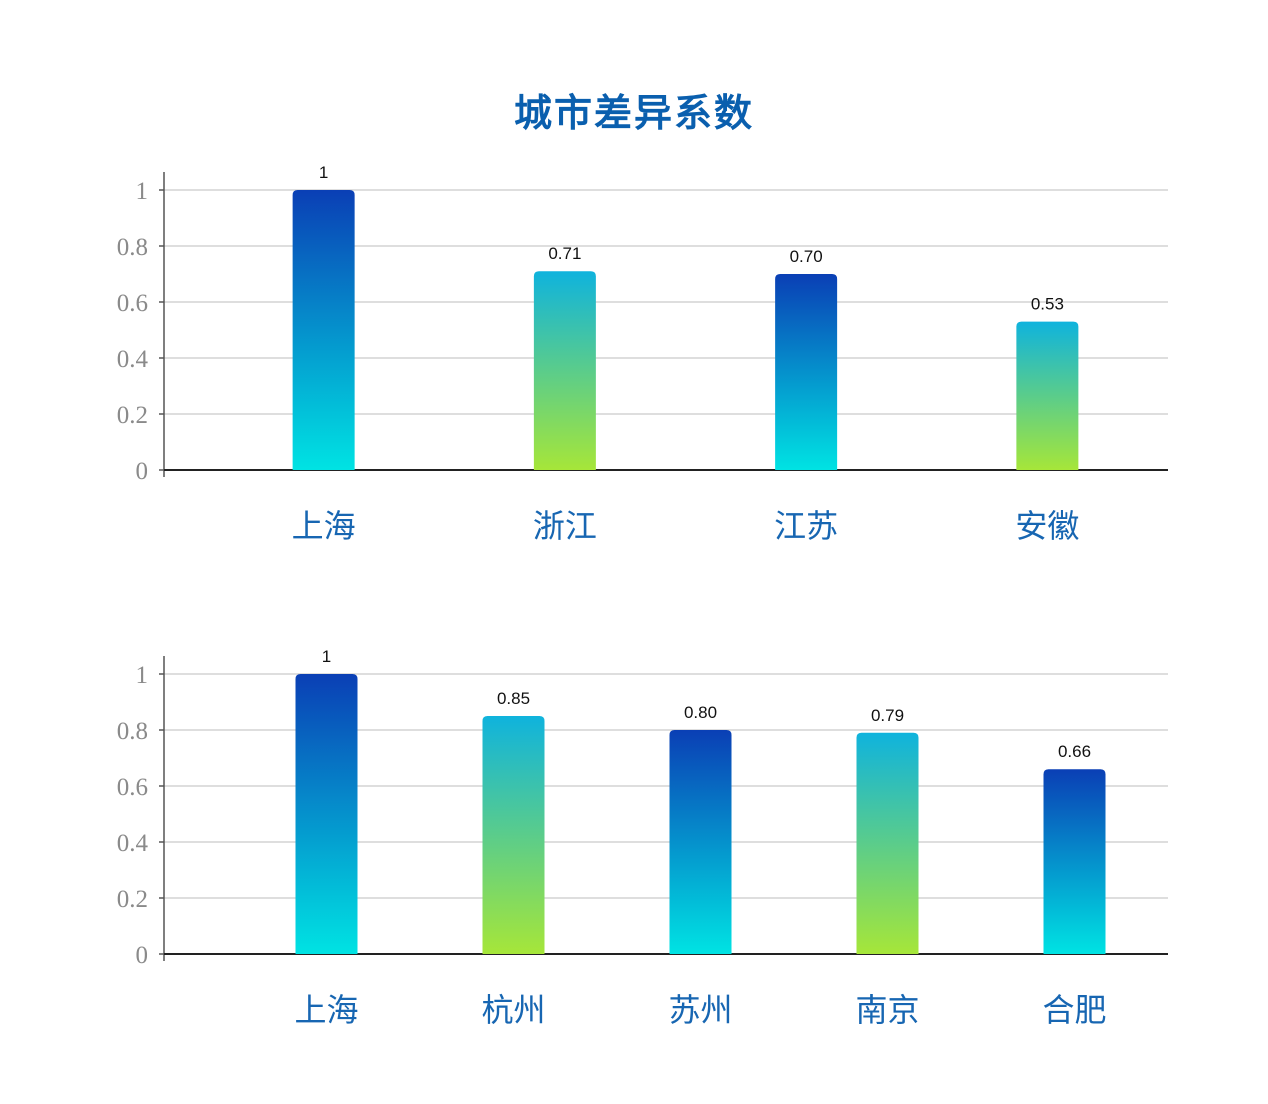 The width and height of the screenshot is (1268, 1104). Describe the element at coordinates (806, 256) in the screenshot. I see `bar-value-label: 0.70` at that location.